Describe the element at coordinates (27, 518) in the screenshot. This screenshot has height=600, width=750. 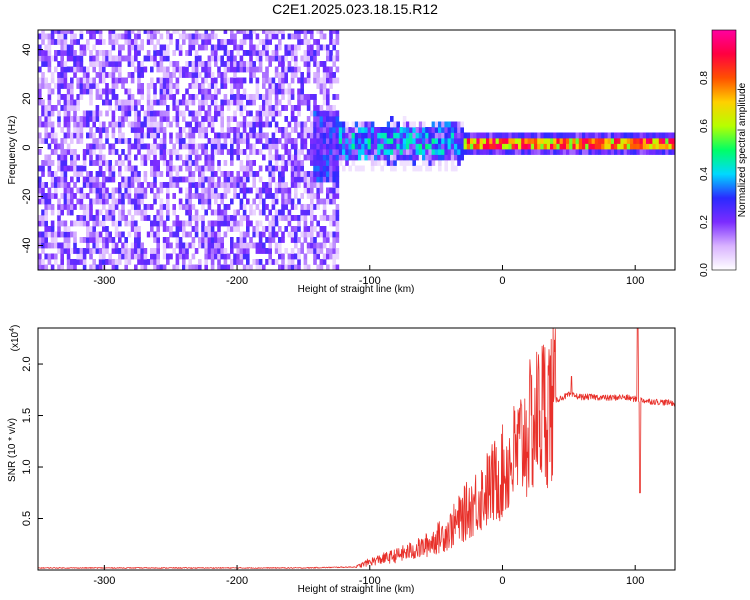
I see `y-tick-label: 0.5` at that location.